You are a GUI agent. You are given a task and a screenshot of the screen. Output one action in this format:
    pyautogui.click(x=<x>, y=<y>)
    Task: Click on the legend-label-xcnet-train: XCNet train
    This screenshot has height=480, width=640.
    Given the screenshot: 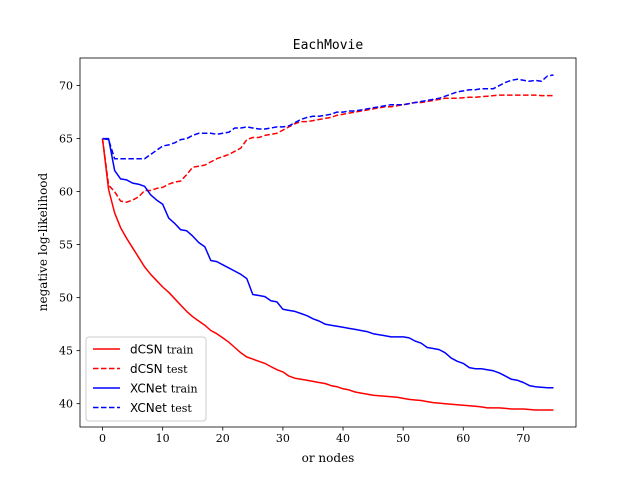 What is the action you would take?
    pyautogui.click(x=164, y=389)
    